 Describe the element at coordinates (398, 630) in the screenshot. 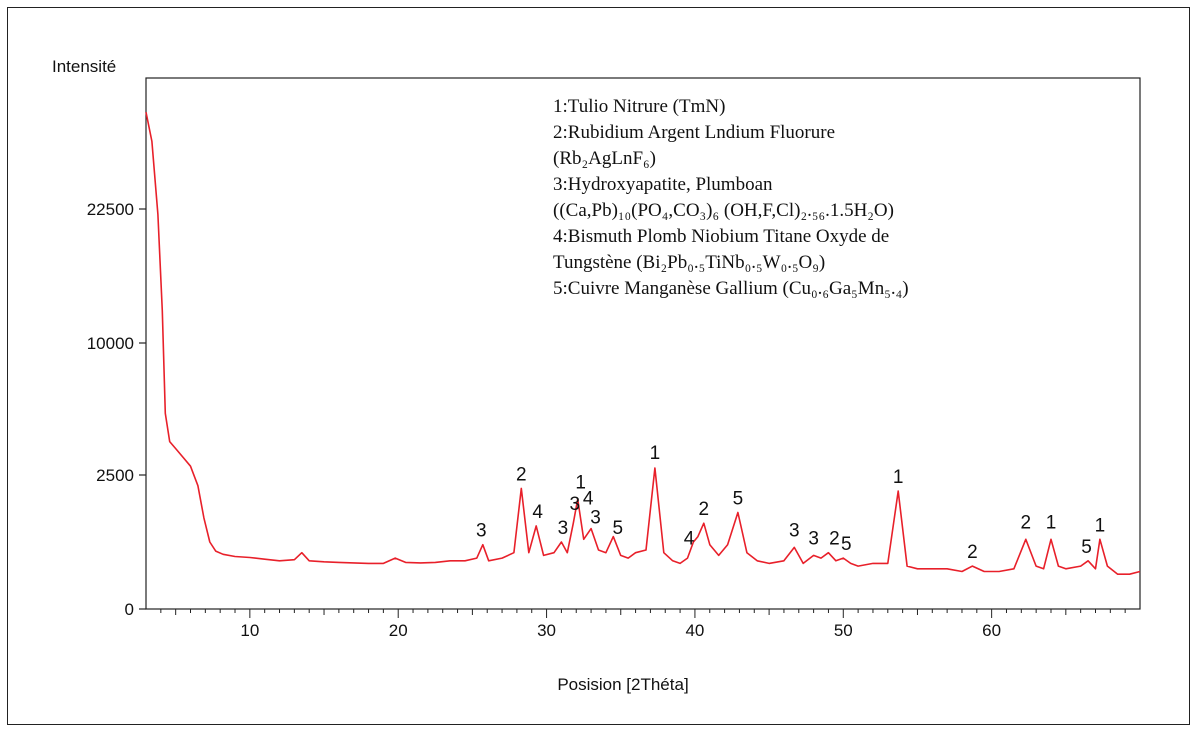

I see `x-tick-label: 20` at that location.